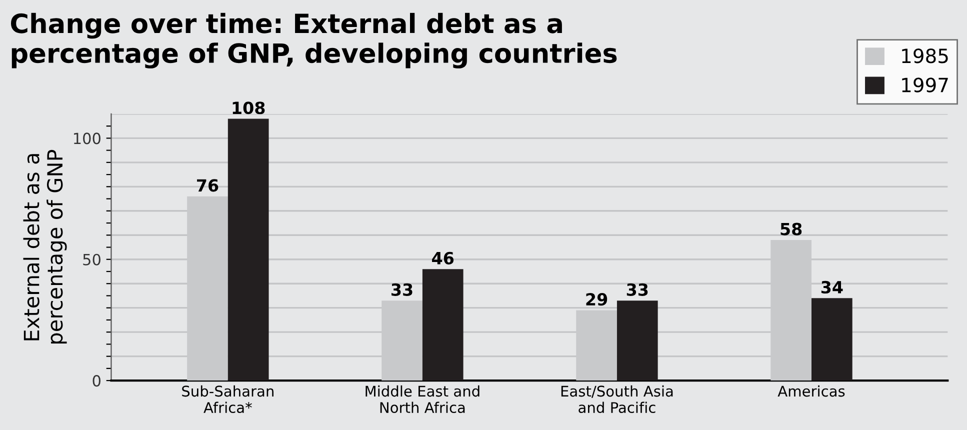  Describe the element at coordinates (423, 399) in the screenshot. I see `x-tick-label: Middle East and North Africa` at that location.